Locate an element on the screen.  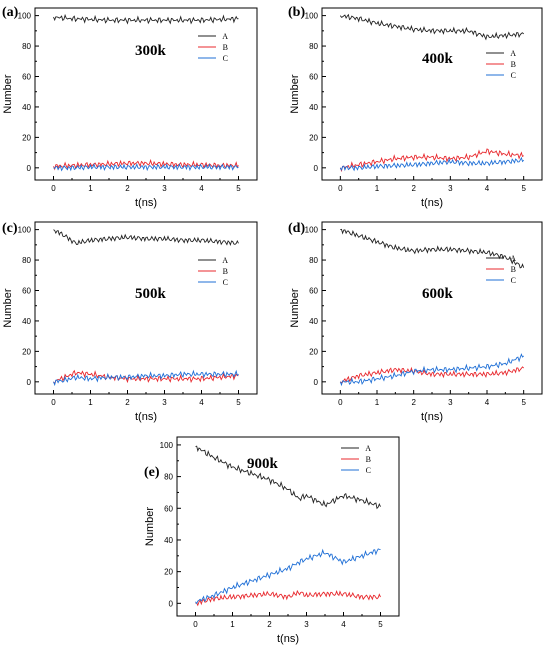
temperature-label: 300k is located at coordinates (151, 51).